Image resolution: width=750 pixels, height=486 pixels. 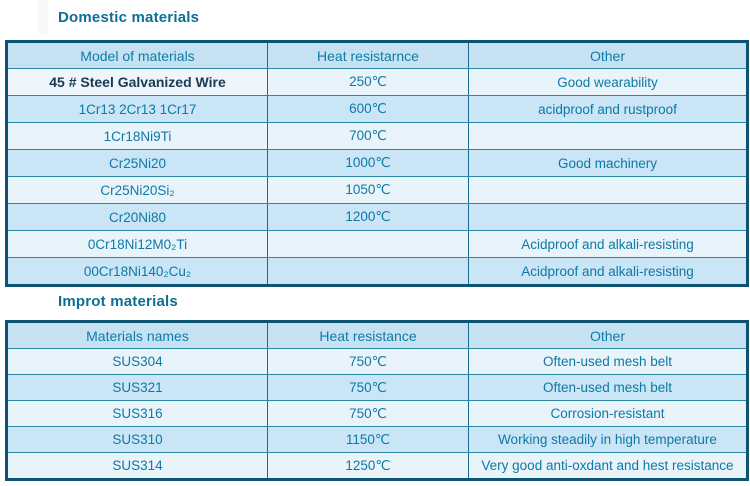 I want to click on column-header-model: Model of materials, so click(x=137, y=55).